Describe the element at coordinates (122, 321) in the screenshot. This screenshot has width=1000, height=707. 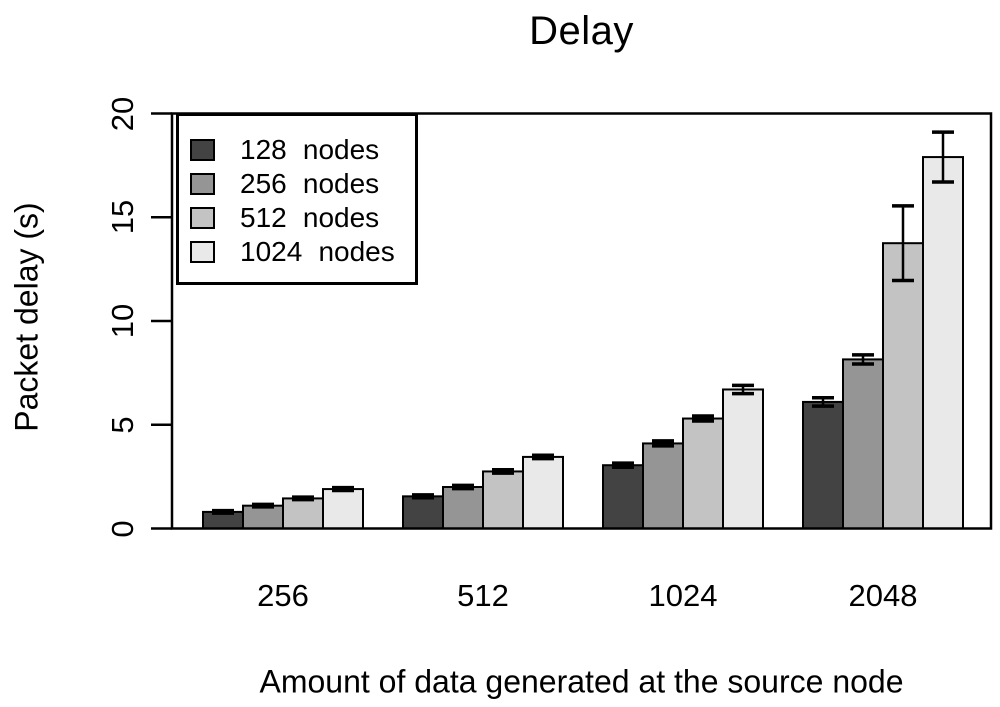
I see `y-tick-label: 10` at that location.